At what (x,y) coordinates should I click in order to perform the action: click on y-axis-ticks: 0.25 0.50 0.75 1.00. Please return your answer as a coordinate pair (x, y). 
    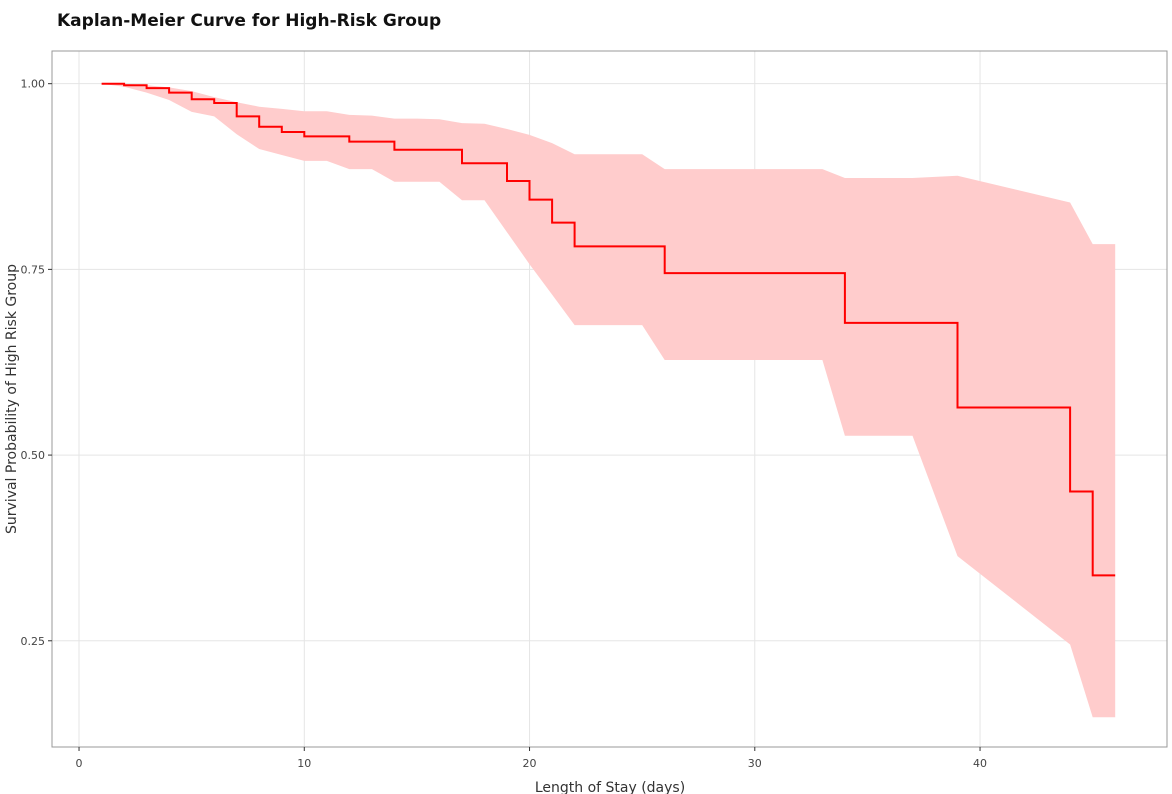
    Looking at the image, I should click on (36, 363).